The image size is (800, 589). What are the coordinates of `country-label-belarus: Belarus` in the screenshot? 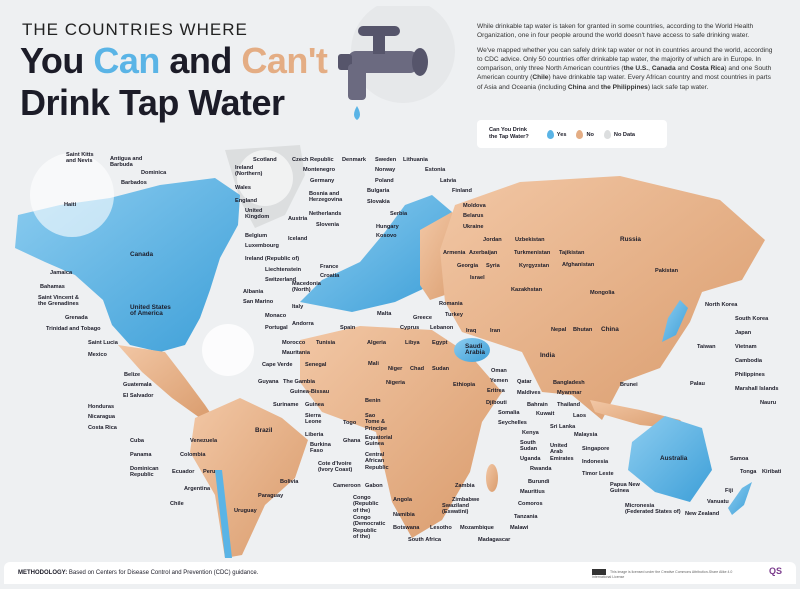 It's located at (473, 216).